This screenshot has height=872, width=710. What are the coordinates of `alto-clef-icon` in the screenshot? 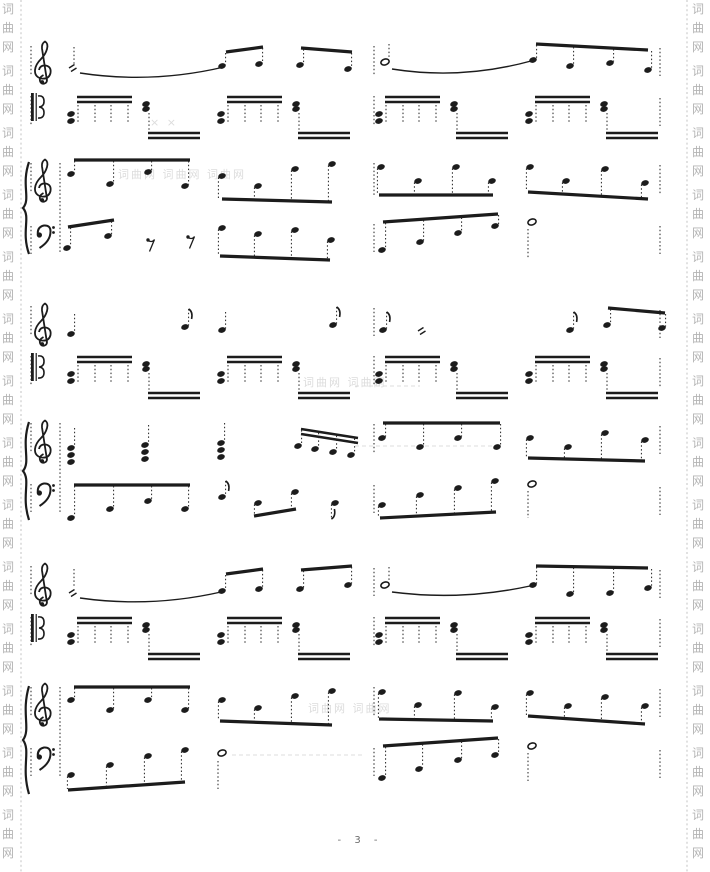 It's located at (38, 628).